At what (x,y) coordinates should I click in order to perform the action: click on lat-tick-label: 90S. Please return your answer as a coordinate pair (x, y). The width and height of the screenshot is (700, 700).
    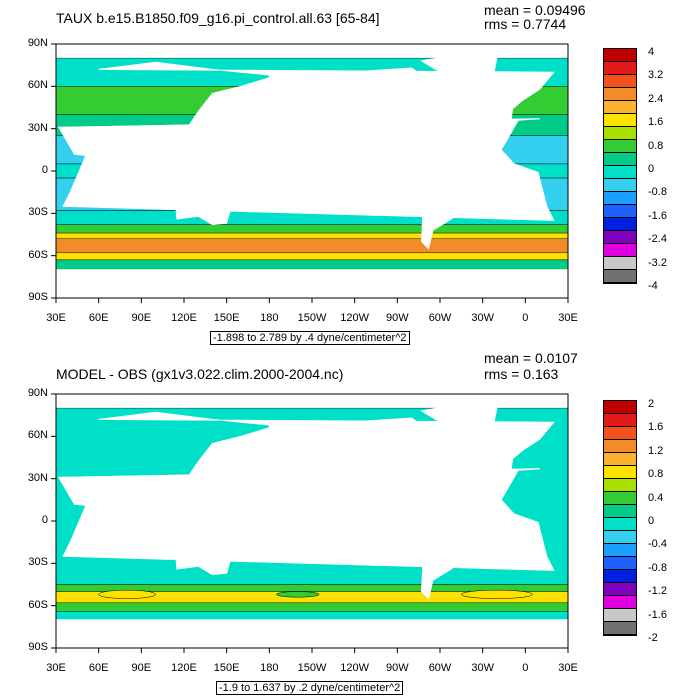
    Looking at the image, I should click on (38, 297).